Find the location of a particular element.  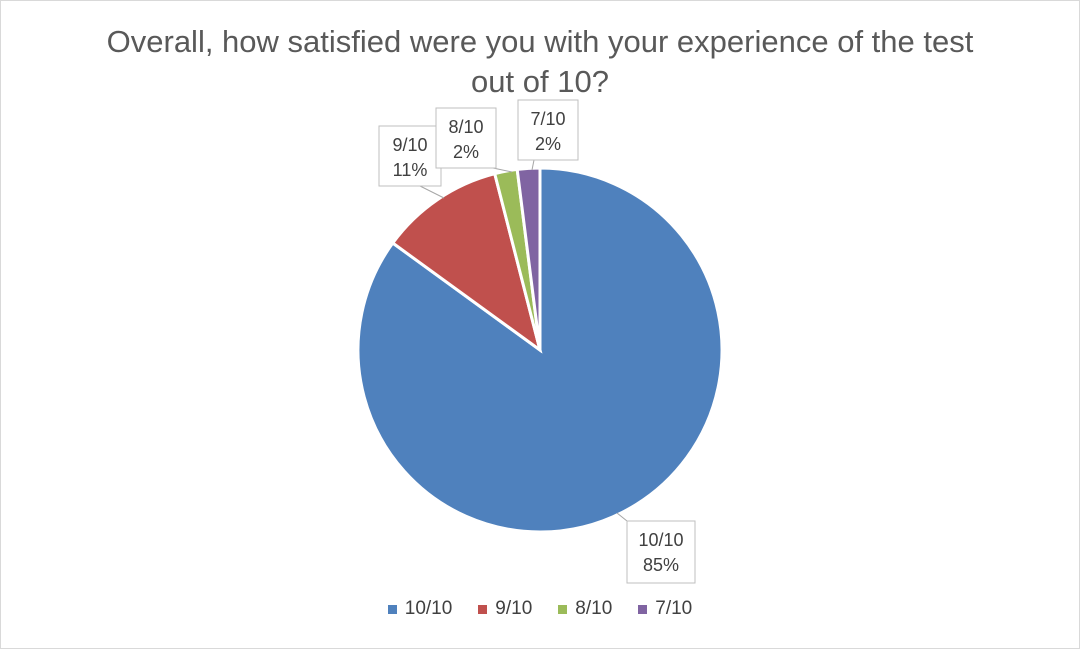

legend-item-9-10: 9/10 is located at coordinates (505, 609).